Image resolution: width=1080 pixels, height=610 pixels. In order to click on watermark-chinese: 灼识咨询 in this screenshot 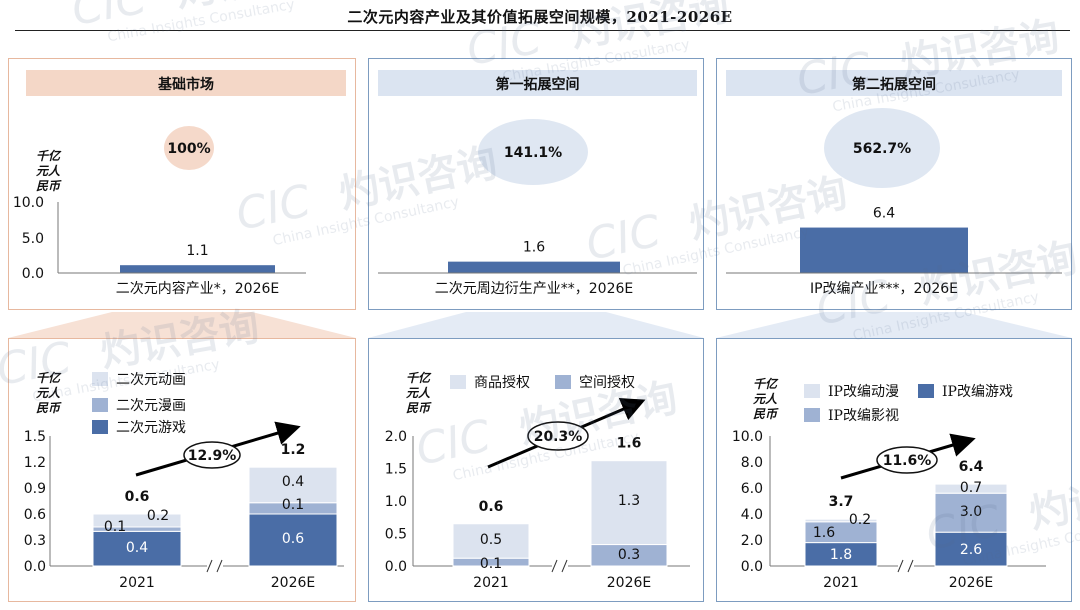, I will do `click(1052, 499)`.